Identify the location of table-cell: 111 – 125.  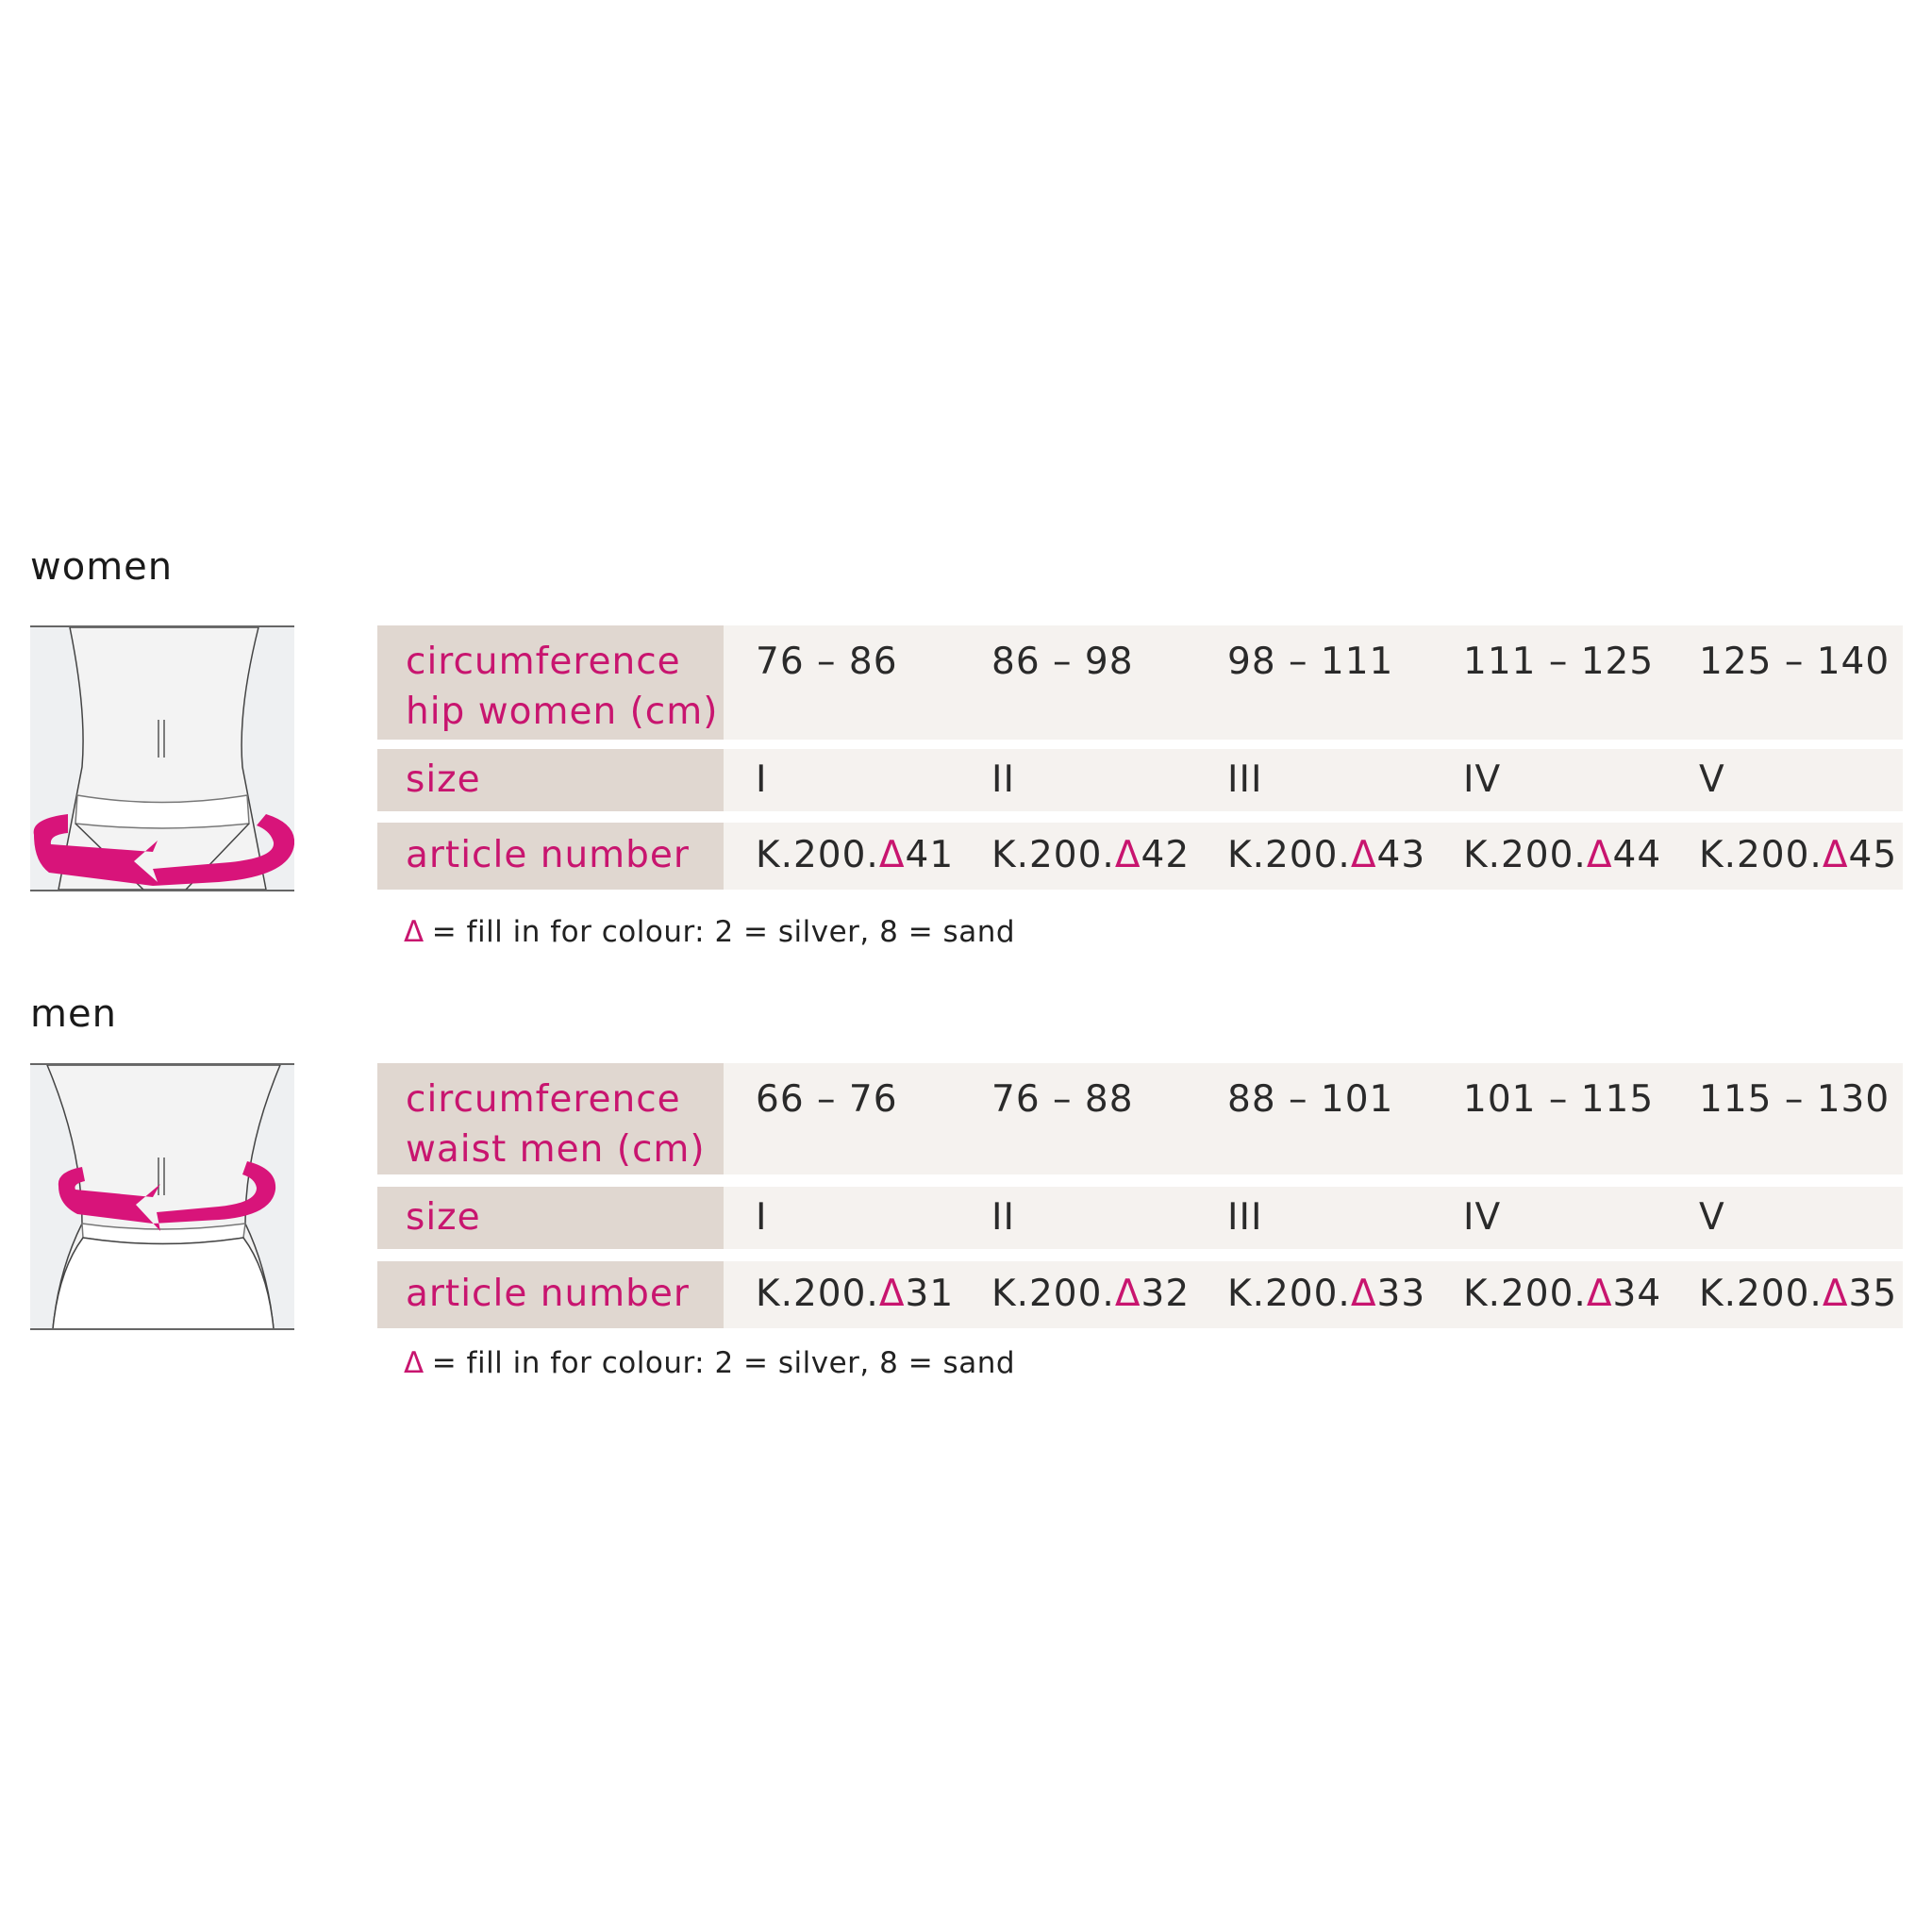
(1559, 662).